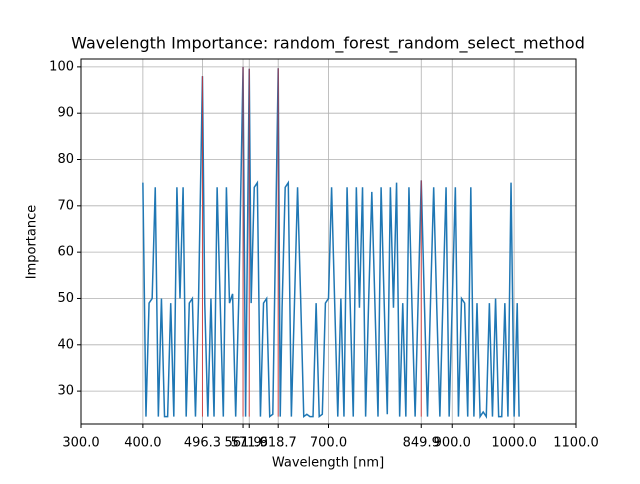 The image size is (640, 484). I want to click on x-tick-label: 849.9, so click(421, 443).